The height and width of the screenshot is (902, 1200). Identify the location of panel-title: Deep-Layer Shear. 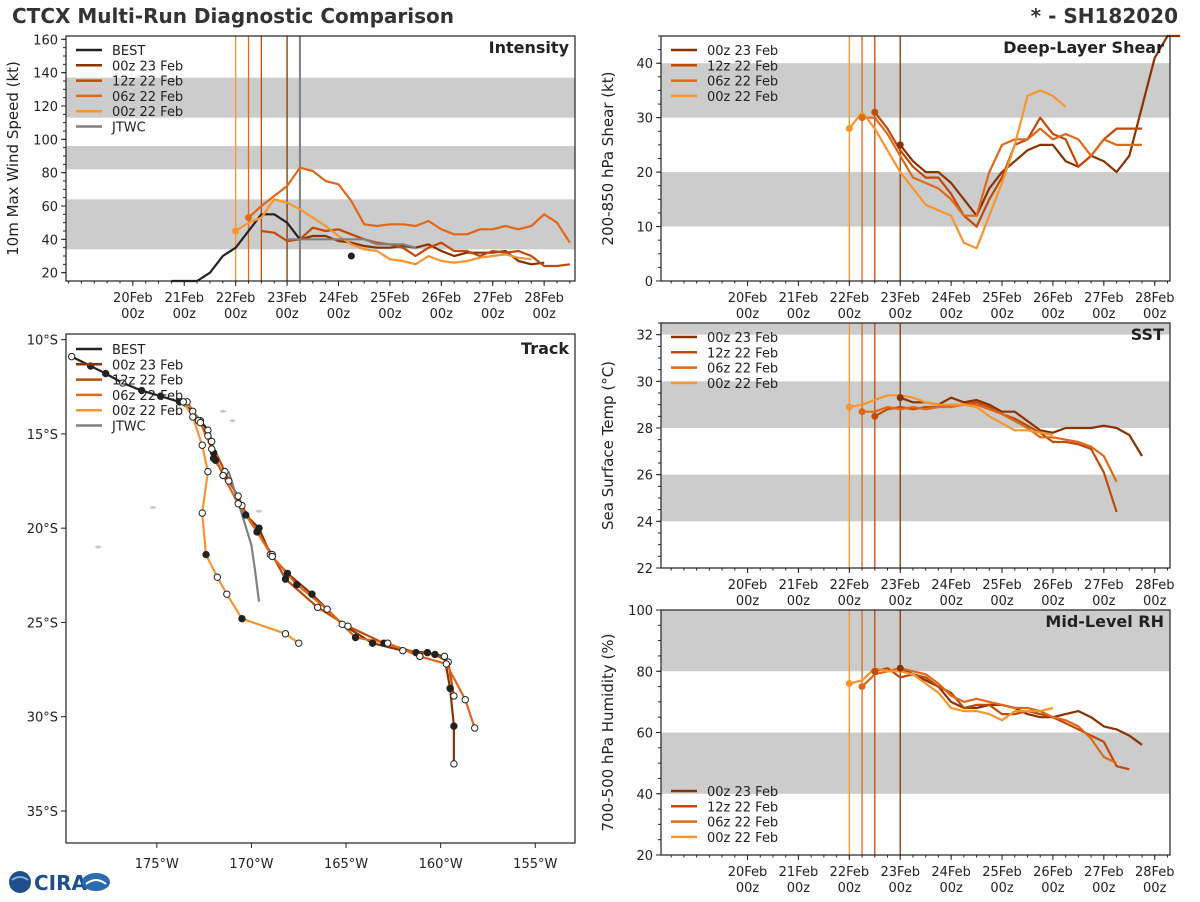
(1083, 47).